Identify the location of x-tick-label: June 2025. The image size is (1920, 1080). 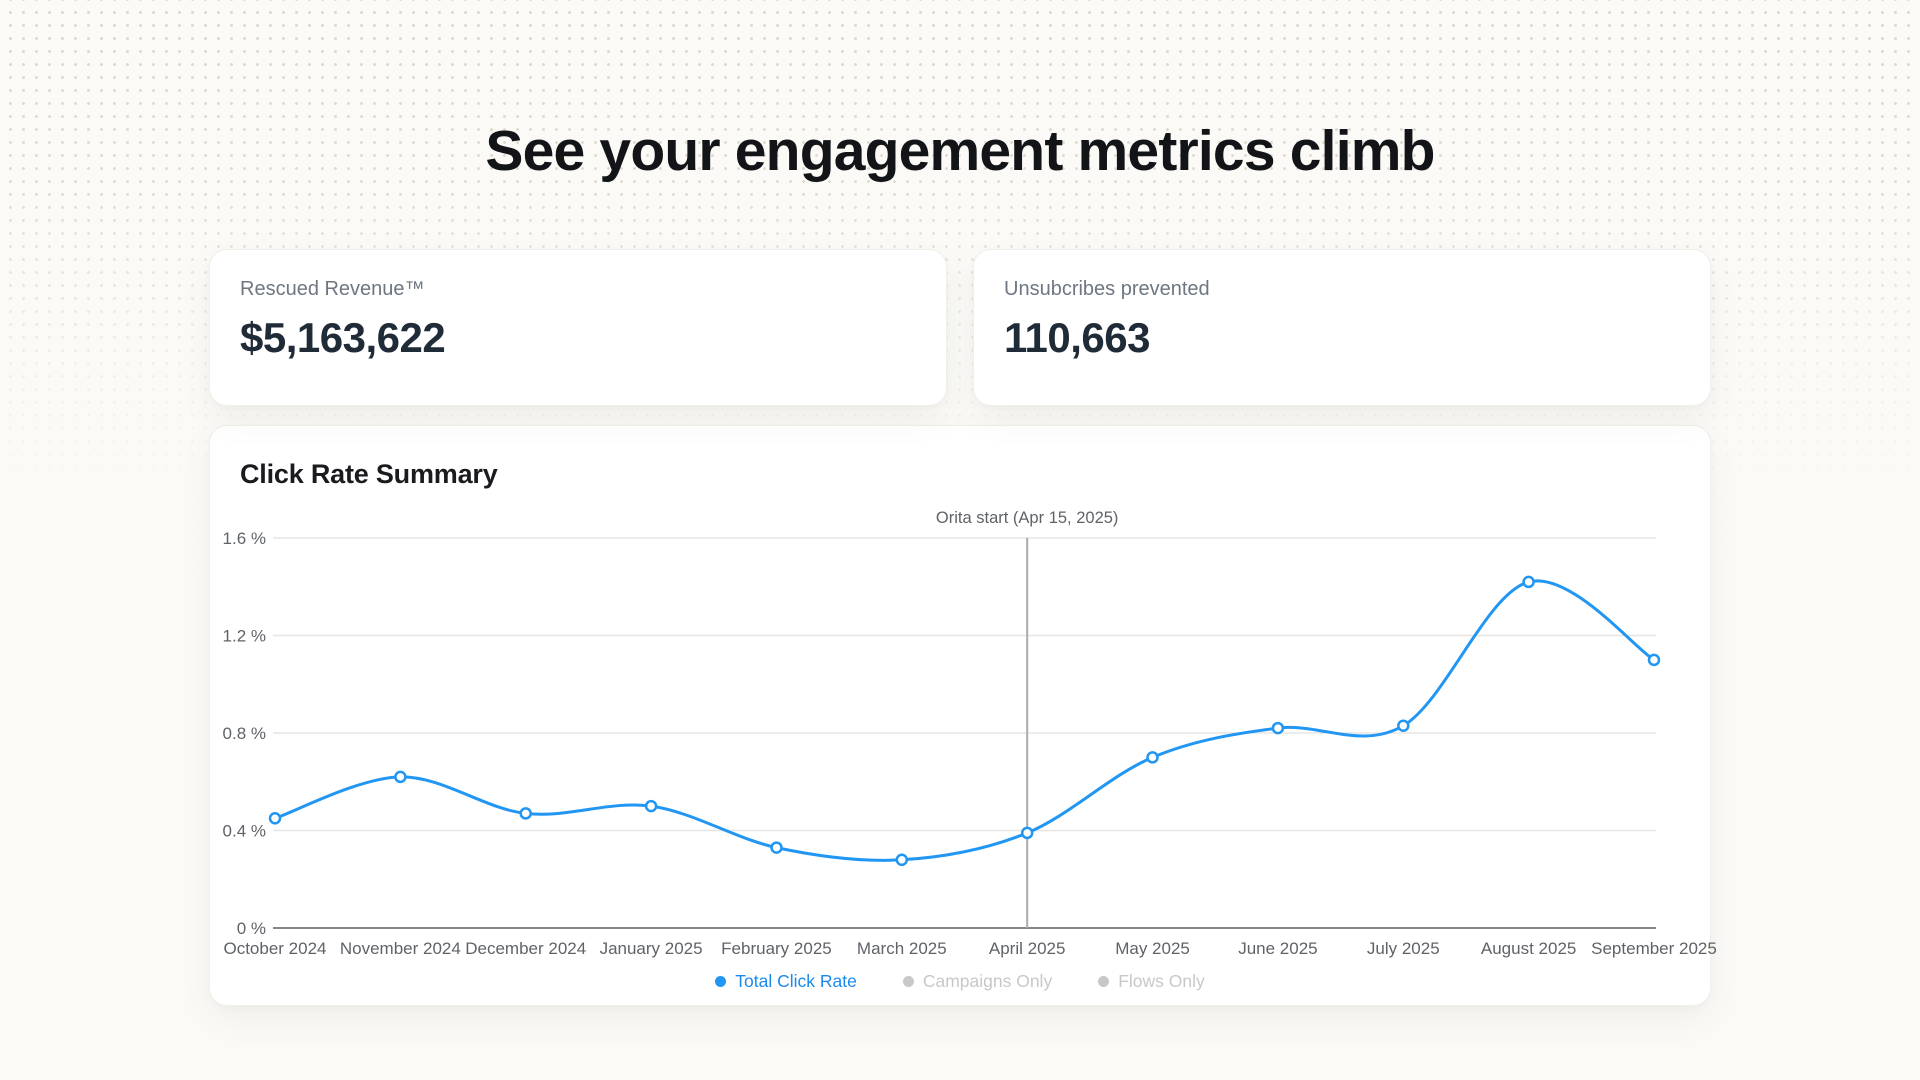
(1277, 948).